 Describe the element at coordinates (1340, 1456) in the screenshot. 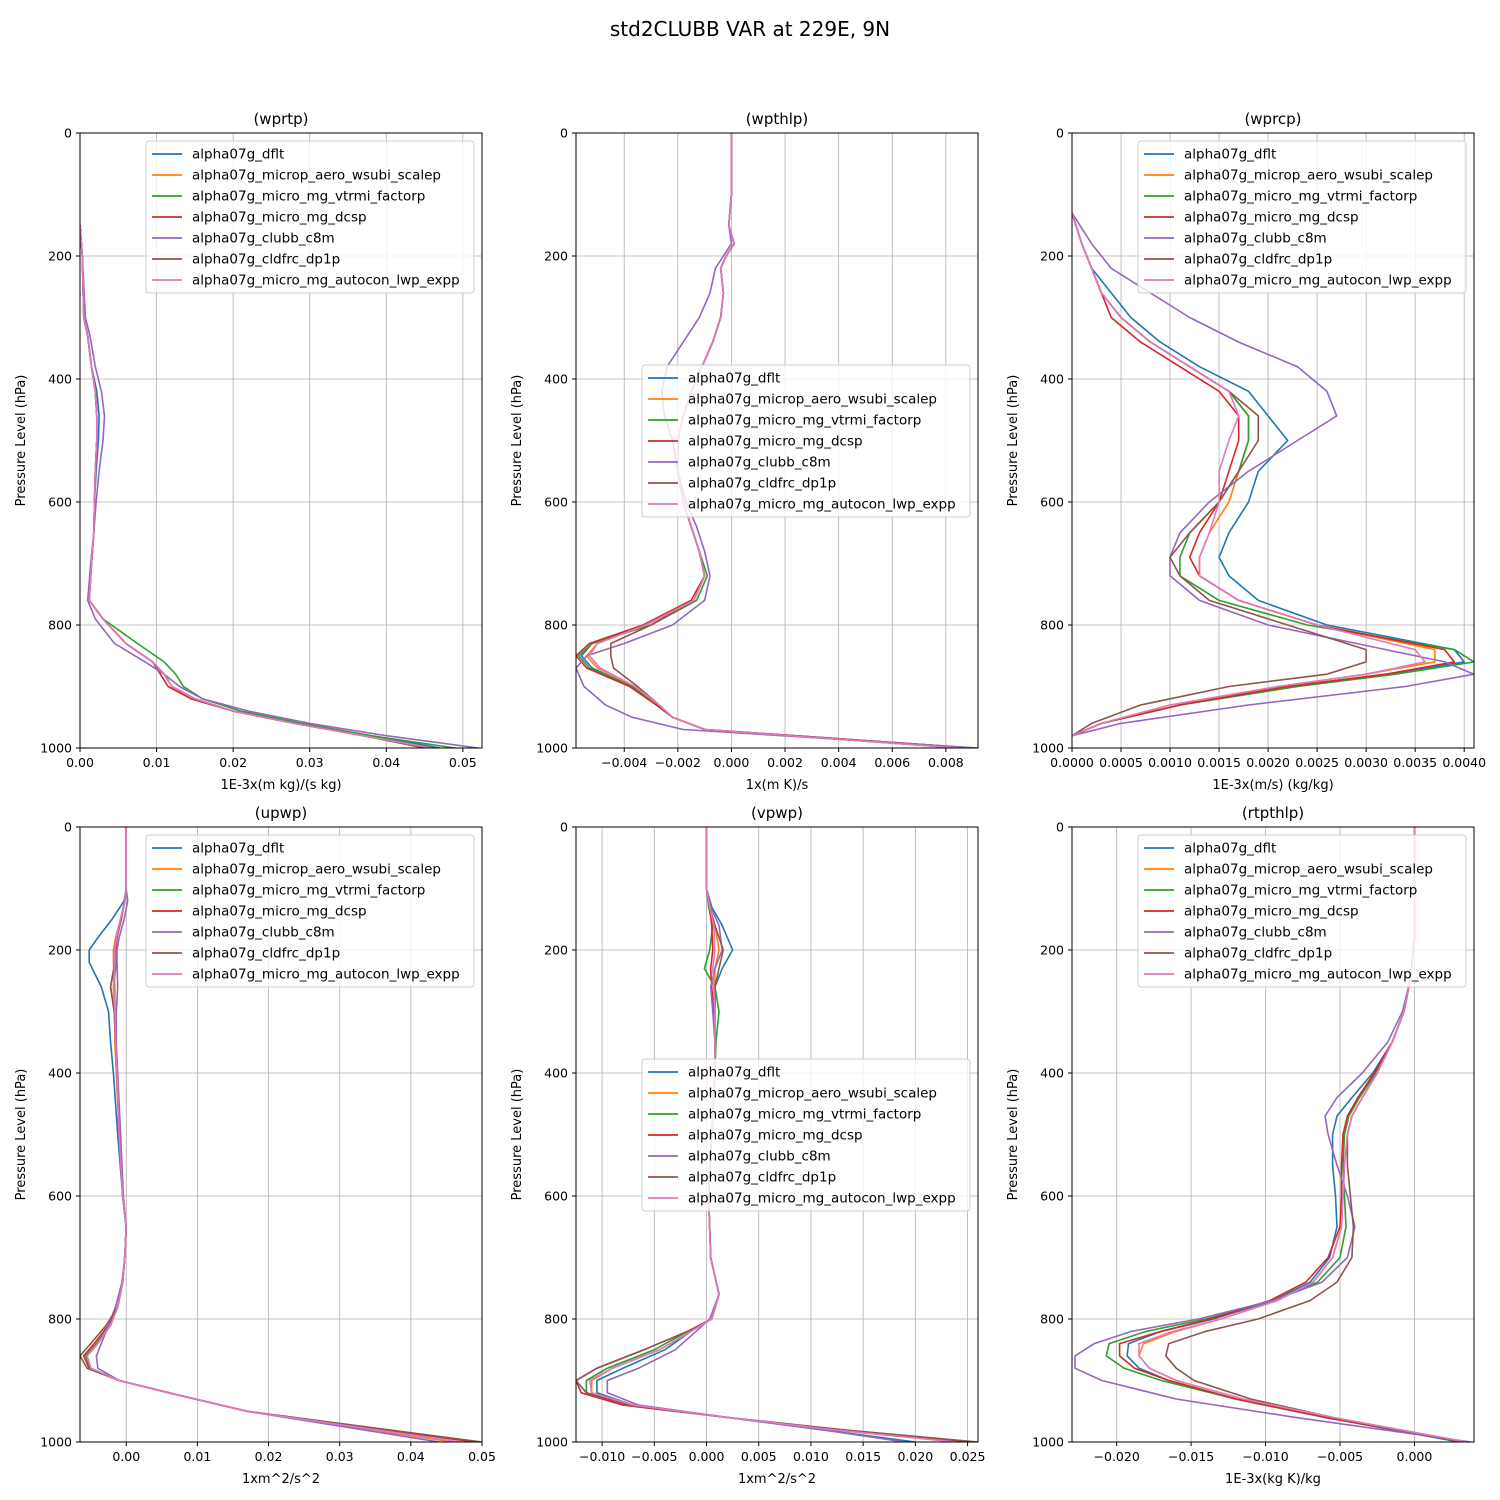

I see `x-tick-label: −0.005` at that location.